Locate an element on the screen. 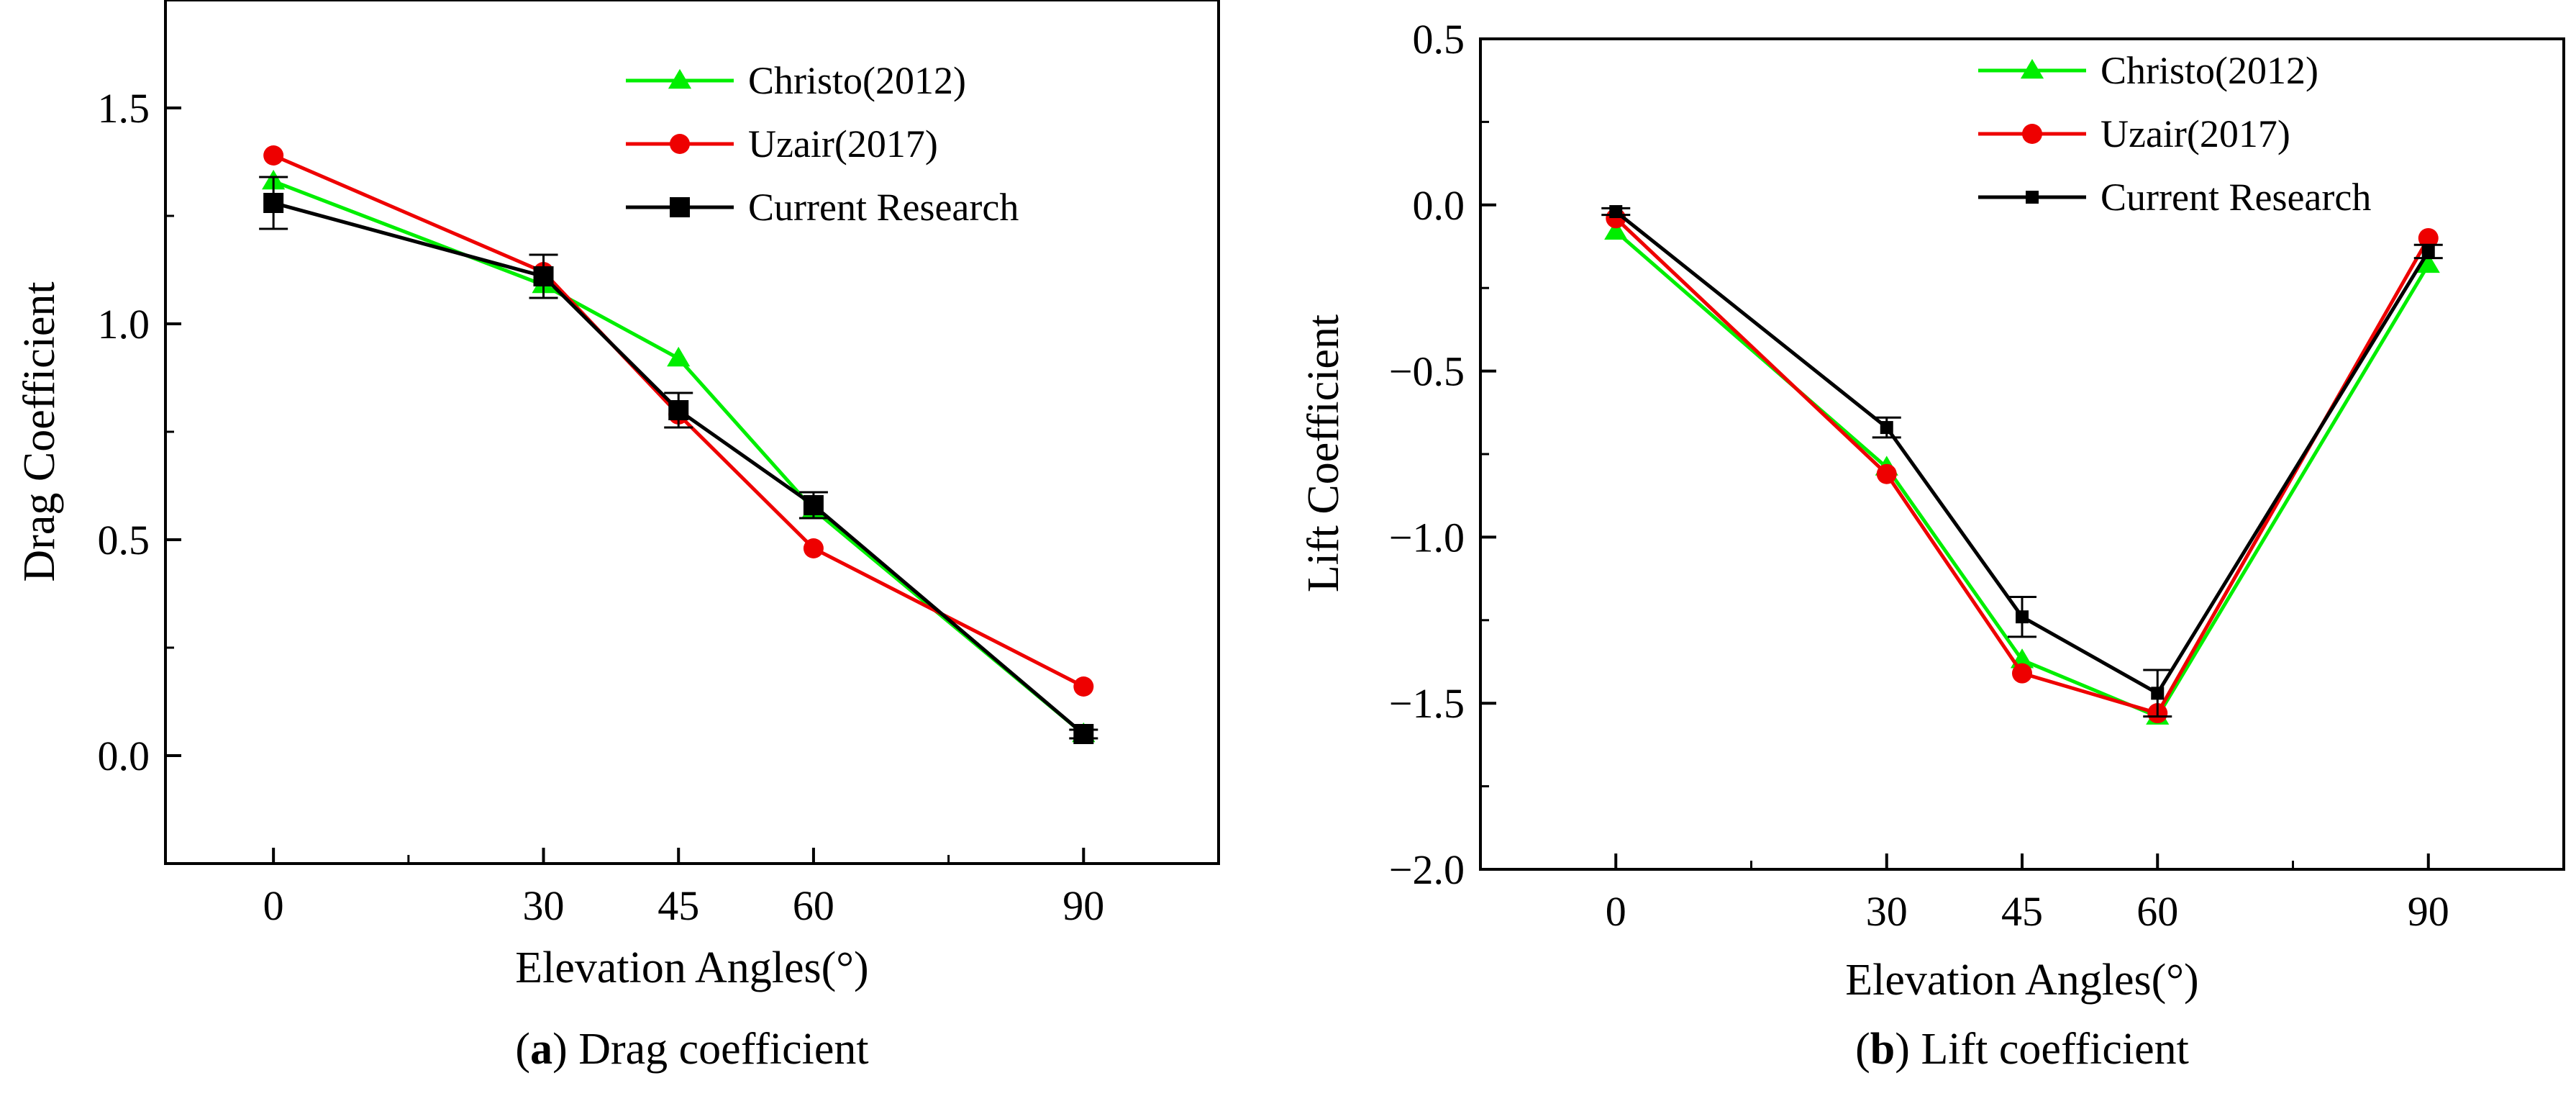 This screenshot has width=2576, height=1096. panel-a-caption-open-paren: ( is located at coordinates (522, 1049).